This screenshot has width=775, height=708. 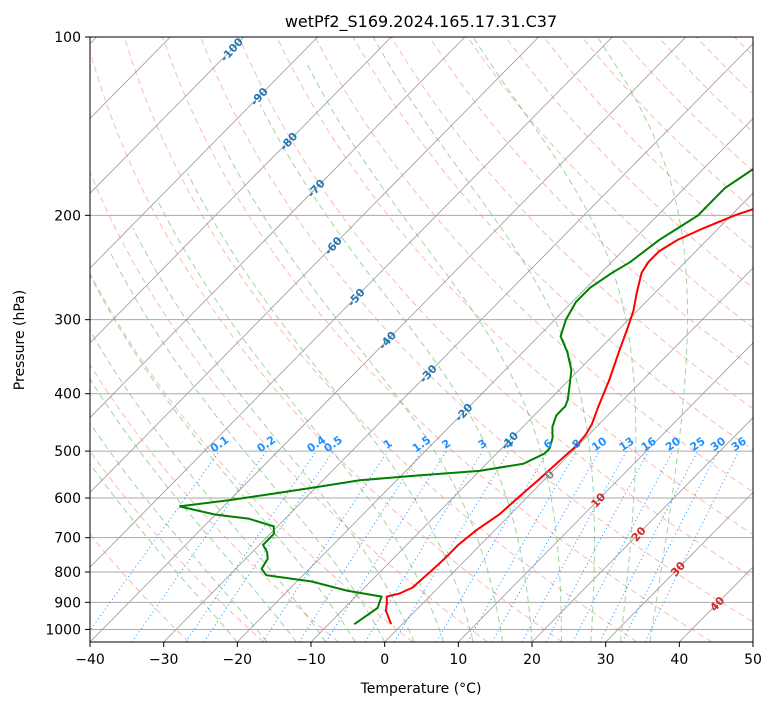 What do you see at coordinates (238, 660) in the screenshot?
I see `x-tick-label: −20` at bounding box center [238, 660].